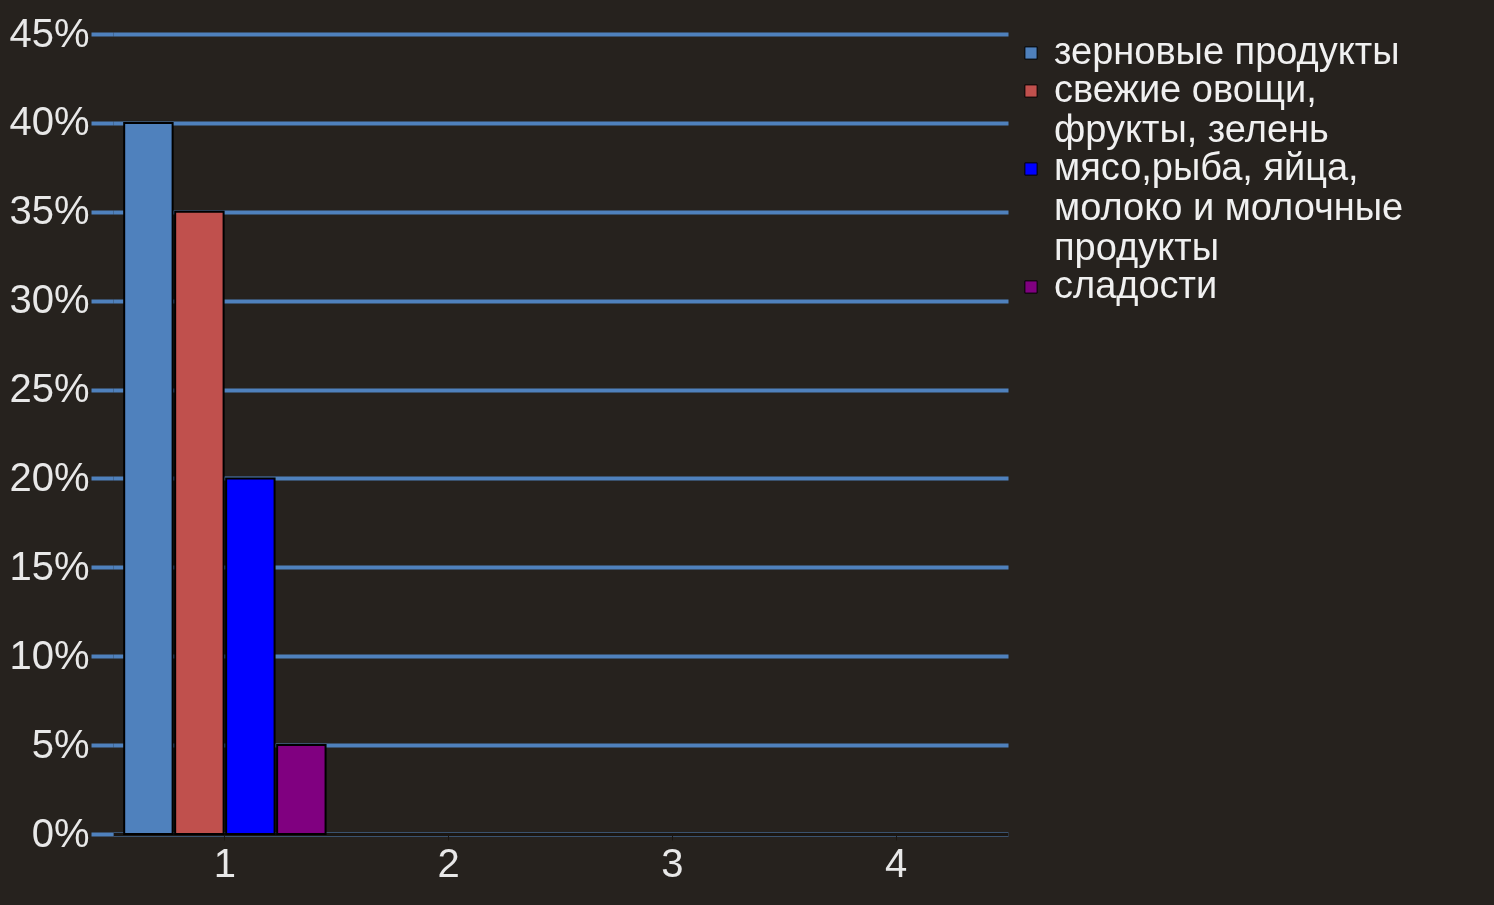 The width and height of the screenshot is (1494, 905). I want to click on y-tick-label: 15%, so click(49, 565).